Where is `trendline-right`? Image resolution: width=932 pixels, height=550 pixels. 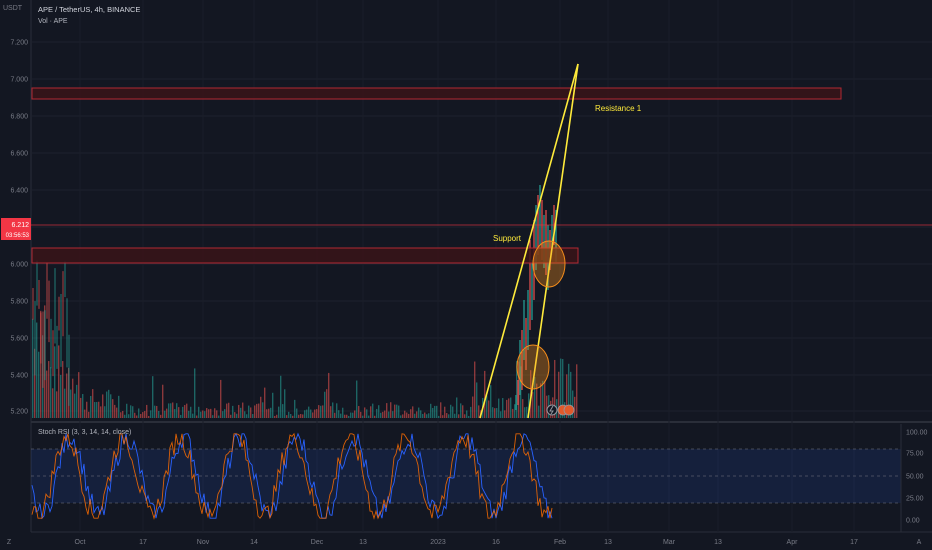
trendline-right is located at coordinates (553, 241).